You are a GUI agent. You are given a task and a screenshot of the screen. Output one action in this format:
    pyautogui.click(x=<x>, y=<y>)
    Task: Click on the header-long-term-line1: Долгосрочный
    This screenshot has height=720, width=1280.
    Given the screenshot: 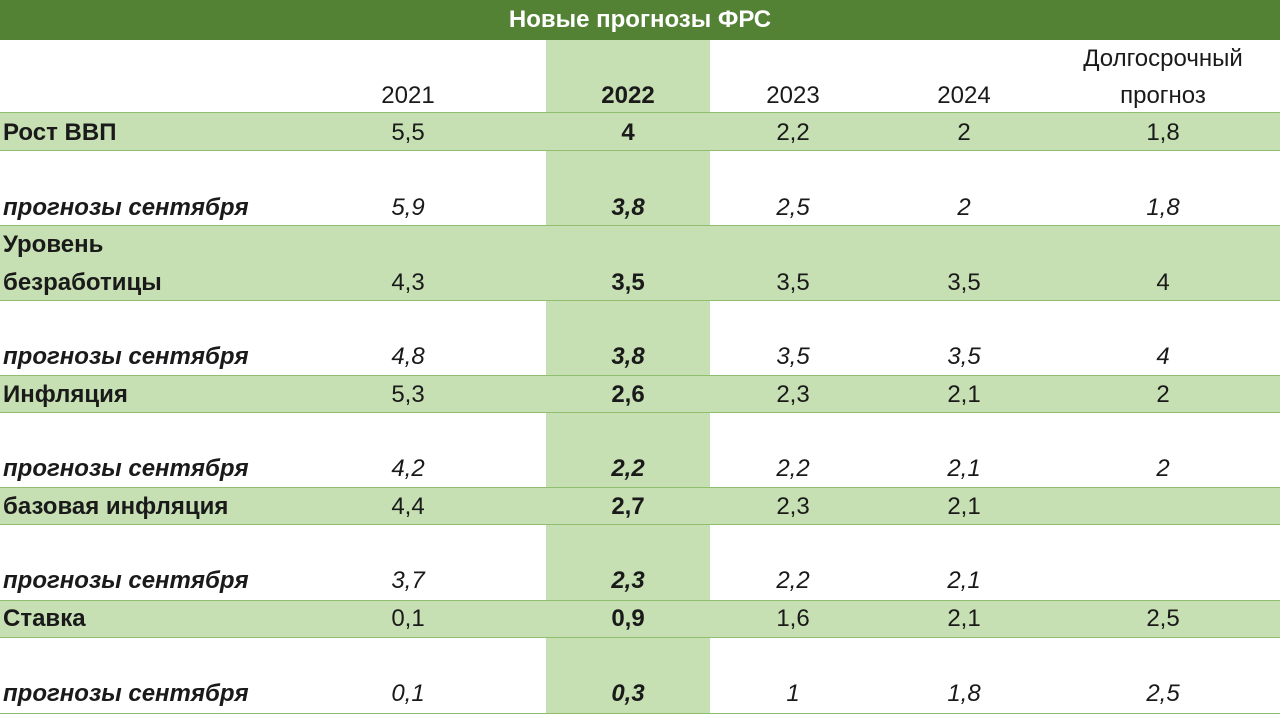 What is the action you would take?
    pyautogui.click(x=1163, y=58)
    